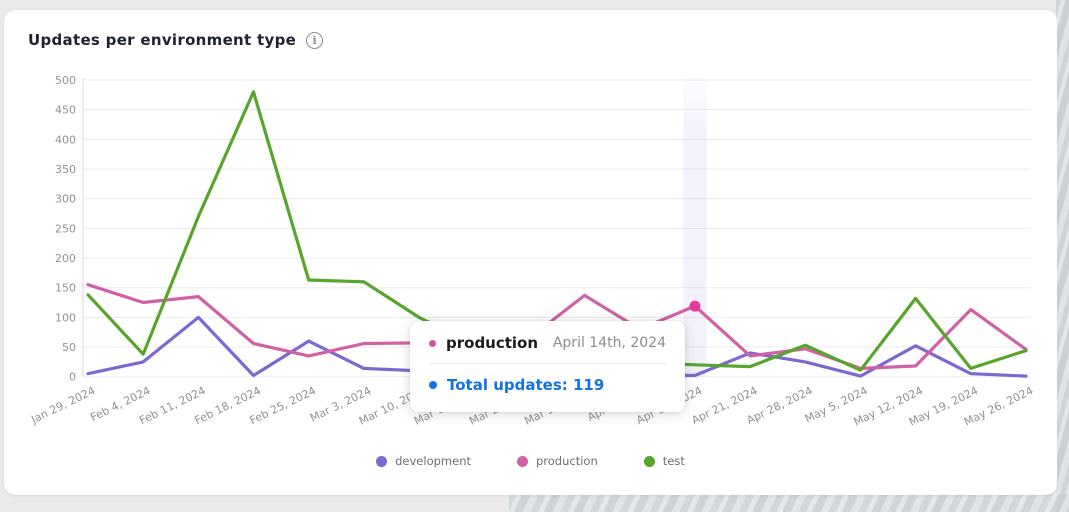 The height and width of the screenshot is (512, 1069). I want to click on y-axis-tick-label: 350, so click(65, 169).